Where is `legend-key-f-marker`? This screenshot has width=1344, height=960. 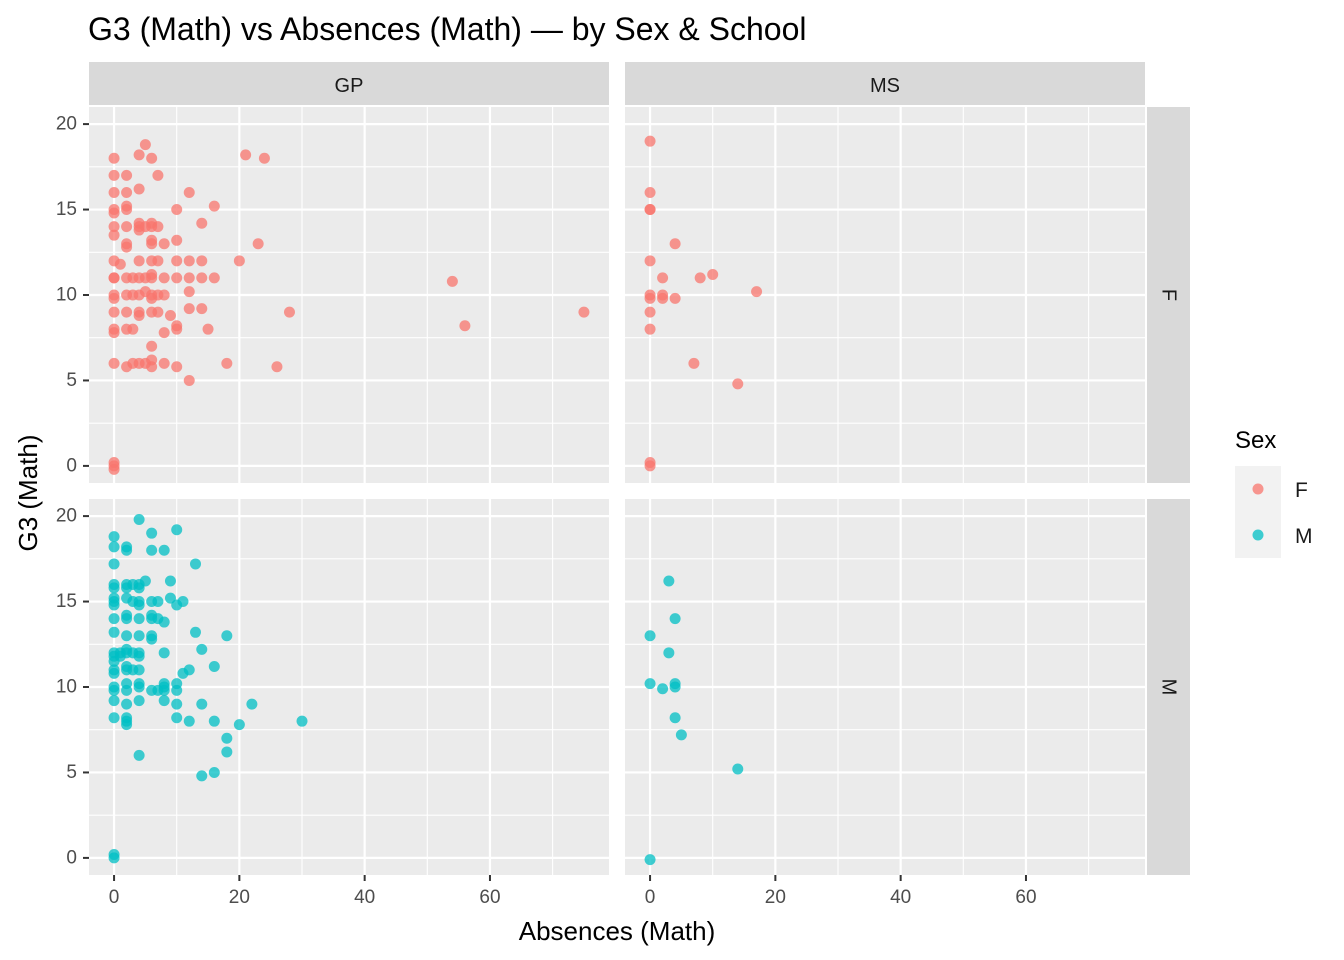 legend-key-f-marker is located at coordinates (1258, 489).